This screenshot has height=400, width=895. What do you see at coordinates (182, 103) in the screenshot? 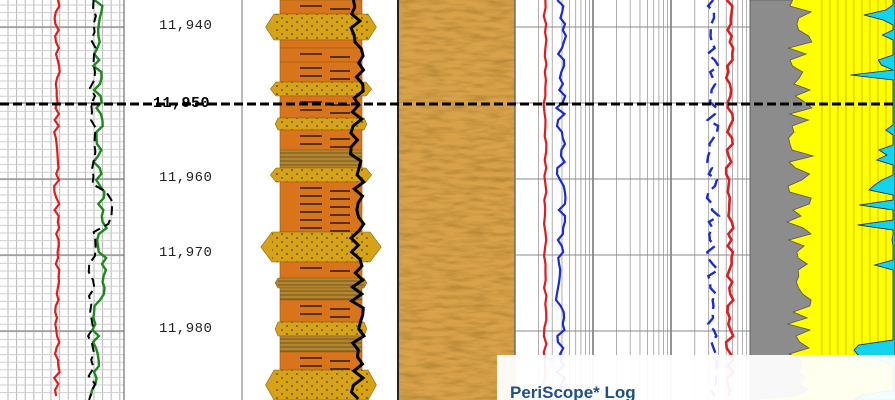
I see `depth-label-11950: 11,950` at bounding box center [182, 103].